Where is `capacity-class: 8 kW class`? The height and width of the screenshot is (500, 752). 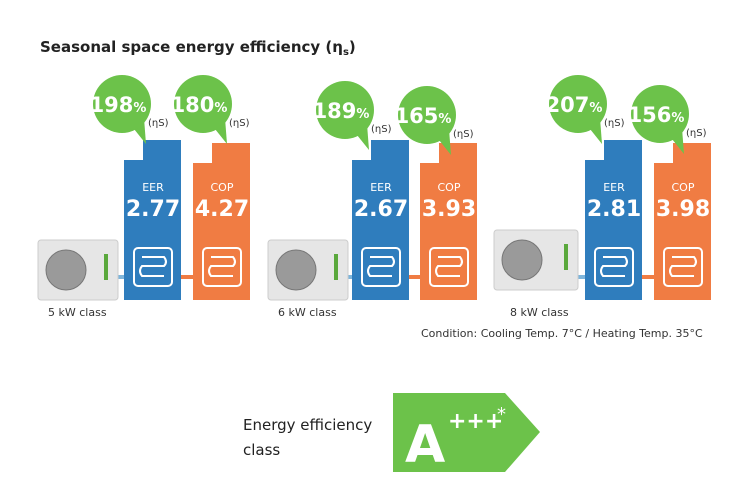
capacity-class: 8 kW class is located at coordinates (539, 312).